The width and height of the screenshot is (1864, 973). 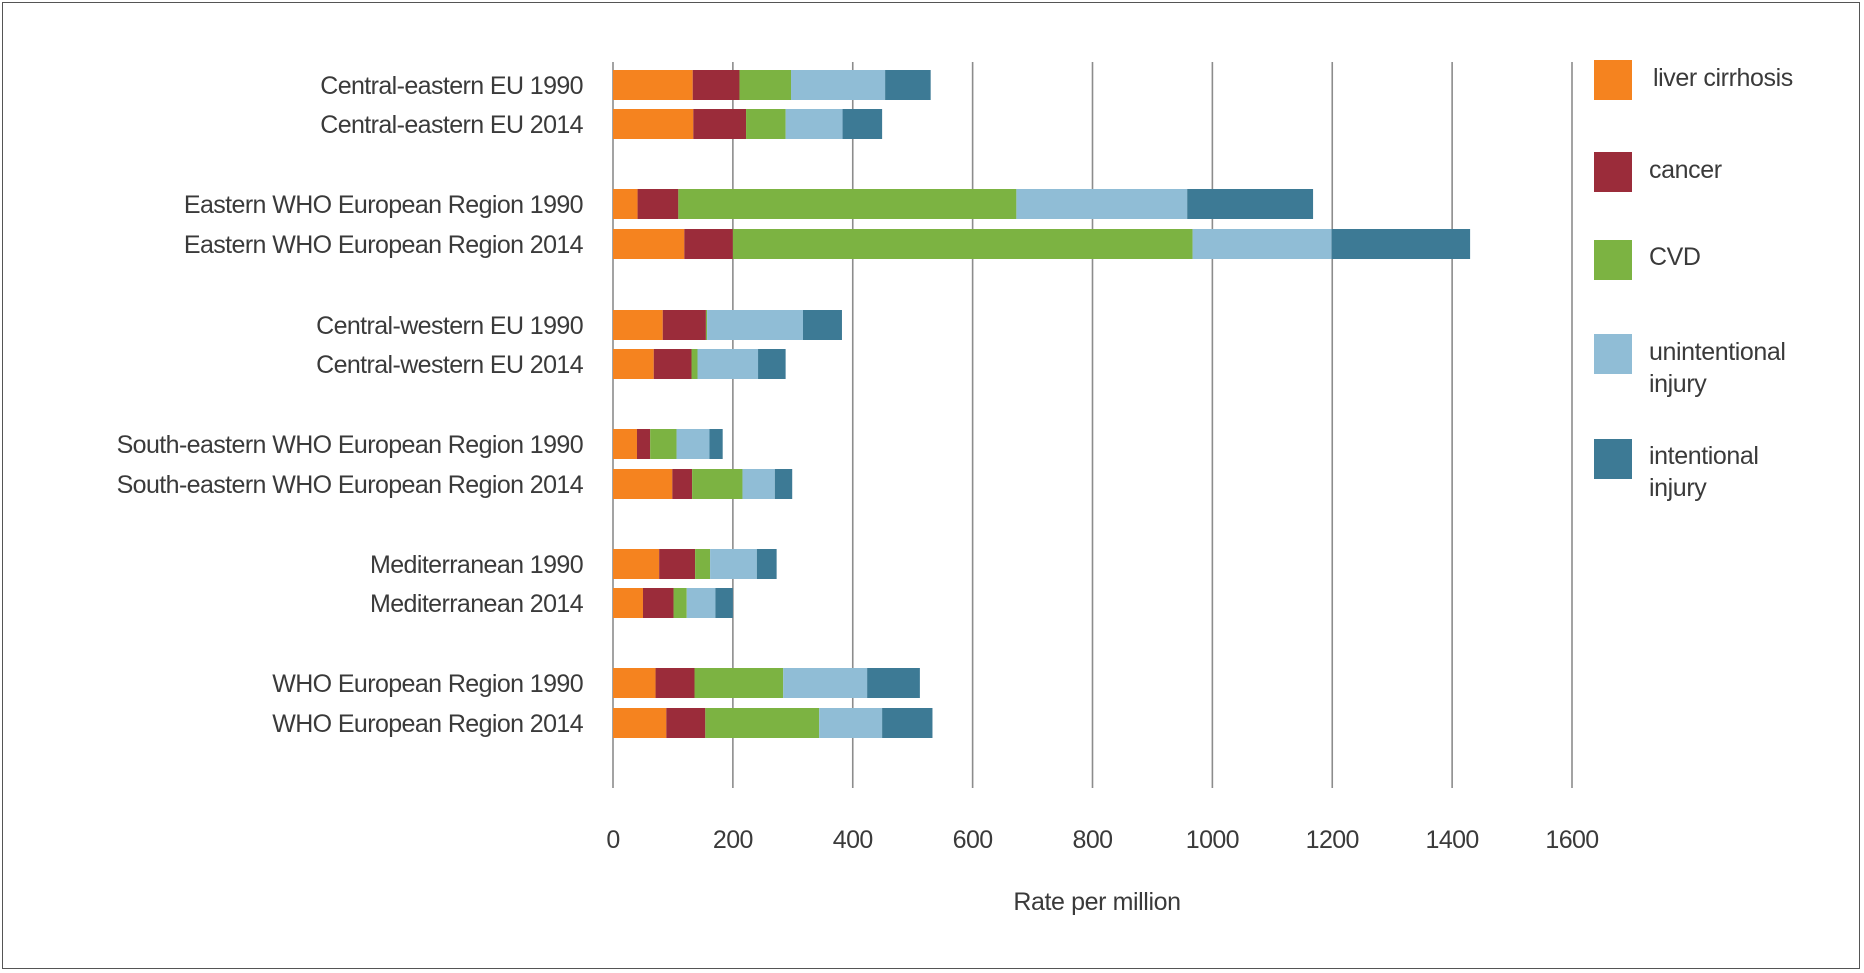 I want to click on legend-label: cancer, so click(x=1685, y=170).